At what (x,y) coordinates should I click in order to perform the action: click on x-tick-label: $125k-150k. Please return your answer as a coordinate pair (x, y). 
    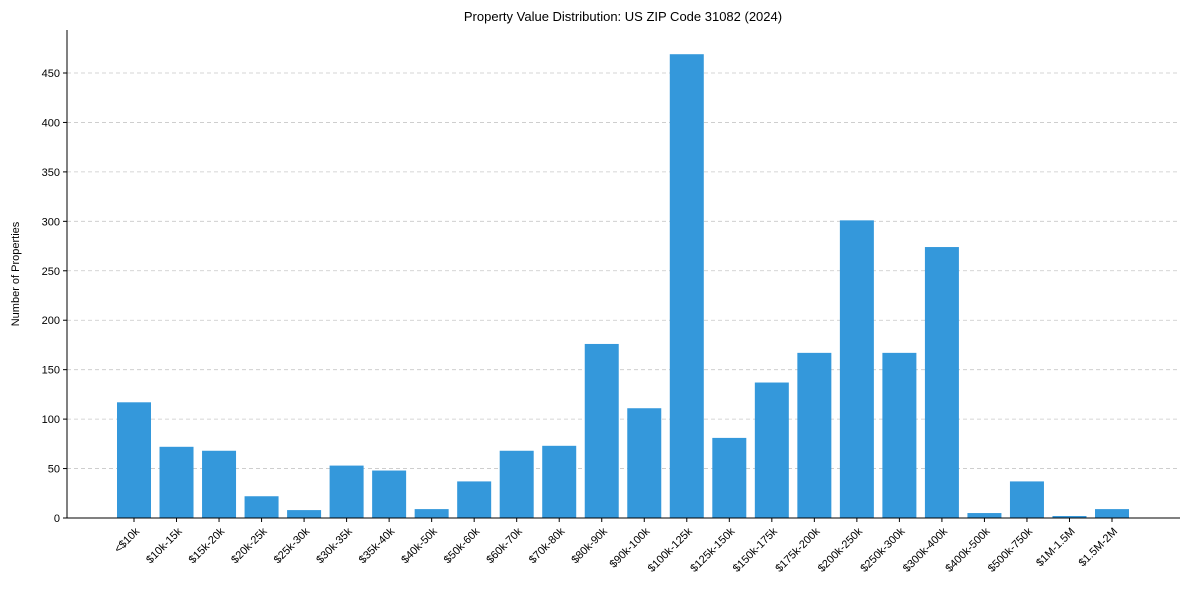
    Looking at the image, I should click on (712, 549).